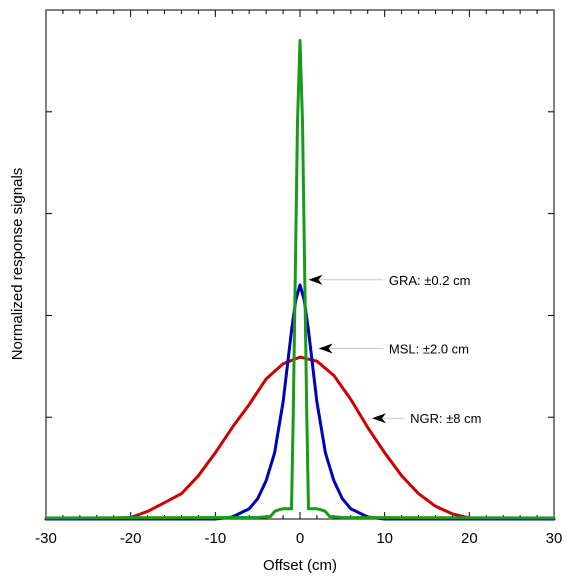  What do you see at coordinates (215, 538) in the screenshot?
I see `x-tick-label: -10` at bounding box center [215, 538].